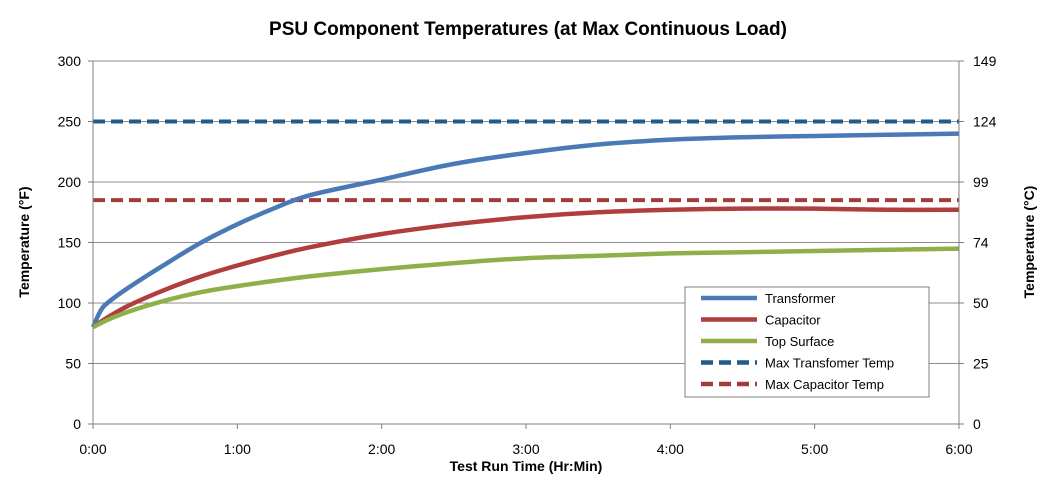 The height and width of the screenshot is (491, 1062). Describe the element at coordinates (800, 298) in the screenshot. I see `legend-label-transformer: Transformer` at that location.